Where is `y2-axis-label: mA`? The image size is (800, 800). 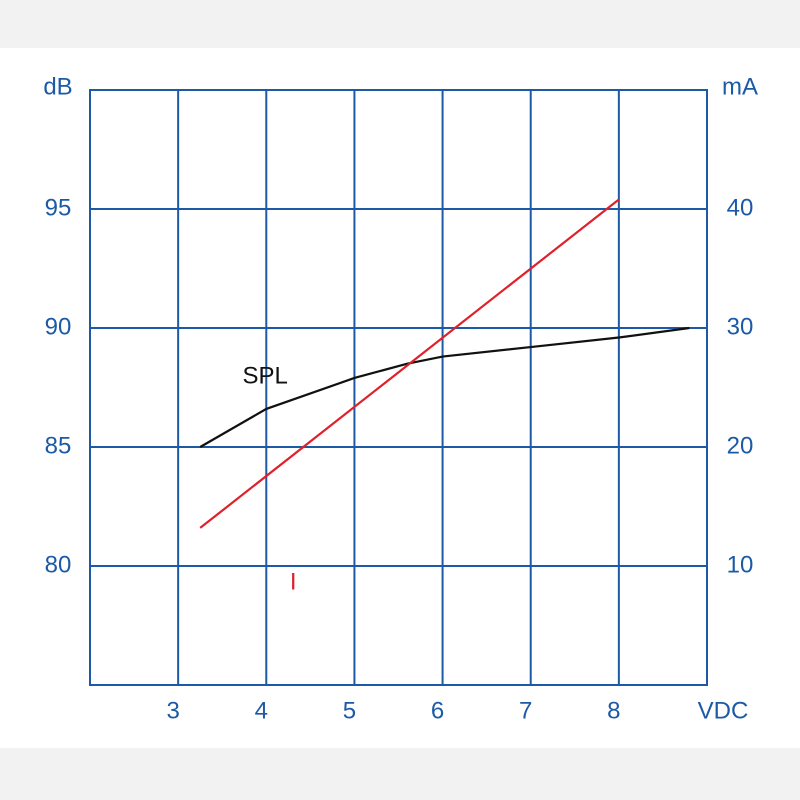
y2-axis-label: mA is located at coordinates (740, 86).